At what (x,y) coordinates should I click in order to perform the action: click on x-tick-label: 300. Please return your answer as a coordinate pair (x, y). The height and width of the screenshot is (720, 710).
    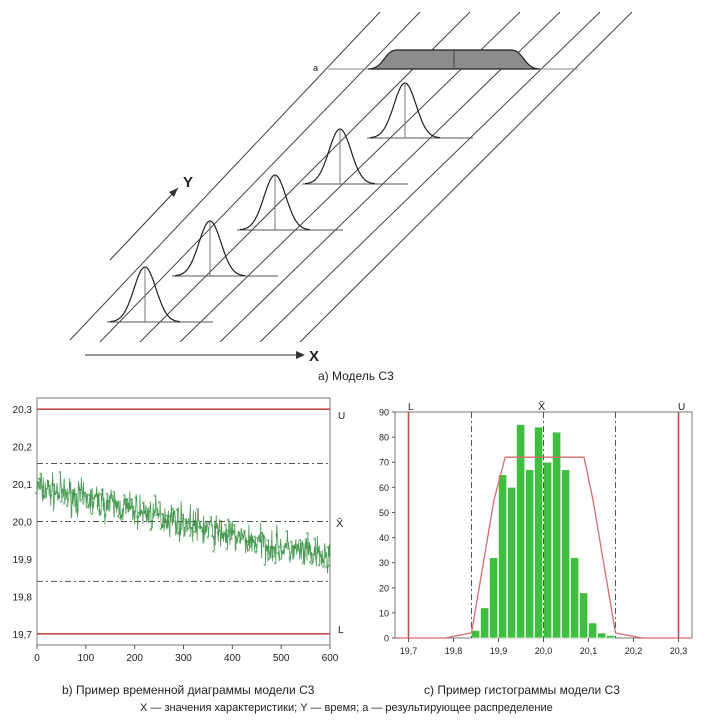
    Looking at the image, I should click on (183, 658).